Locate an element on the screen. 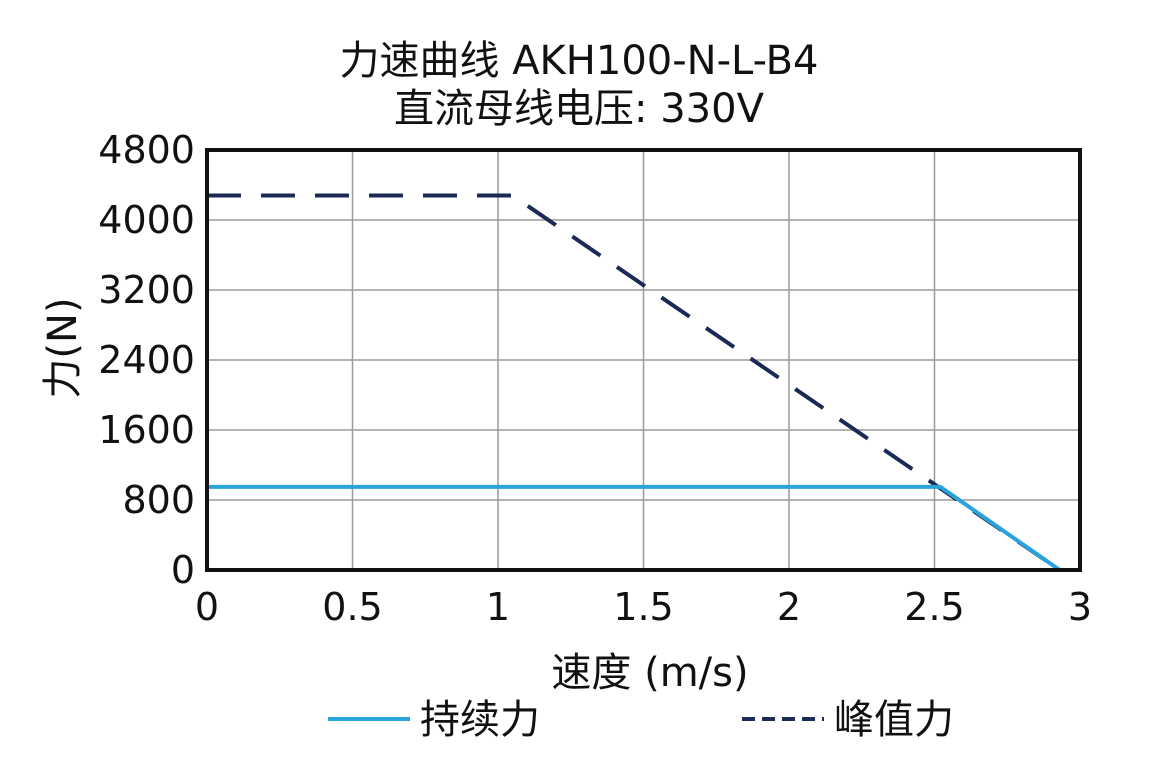 The image size is (1158, 768). y-axis-label: 力(N) is located at coordinates (63, 347).